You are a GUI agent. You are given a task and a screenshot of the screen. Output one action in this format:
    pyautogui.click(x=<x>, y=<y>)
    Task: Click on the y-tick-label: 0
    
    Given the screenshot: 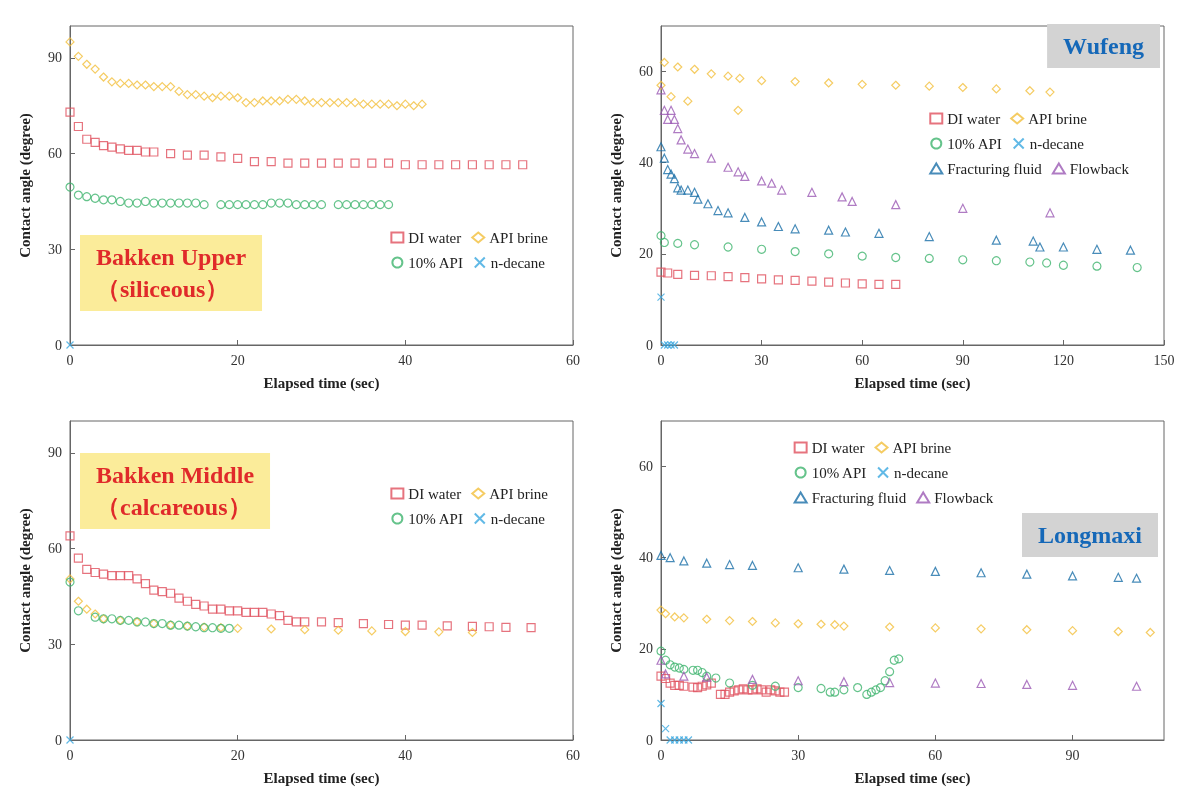 What is the action you would take?
    pyautogui.click(x=58, y=345)
    